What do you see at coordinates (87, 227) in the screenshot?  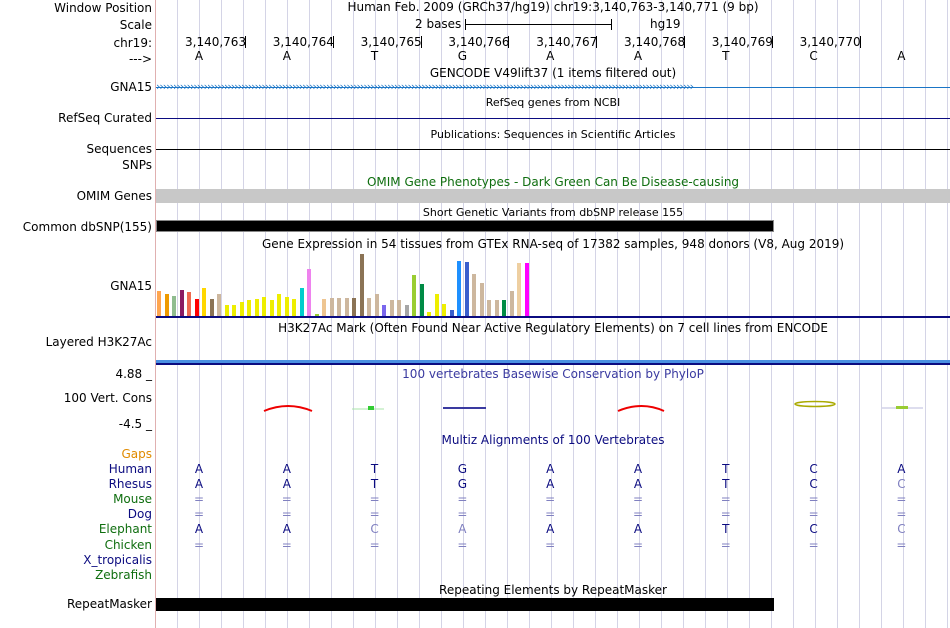 I see `dbsnp-track-label: Common dbSNP(155)` at bounding box center [87, 227].